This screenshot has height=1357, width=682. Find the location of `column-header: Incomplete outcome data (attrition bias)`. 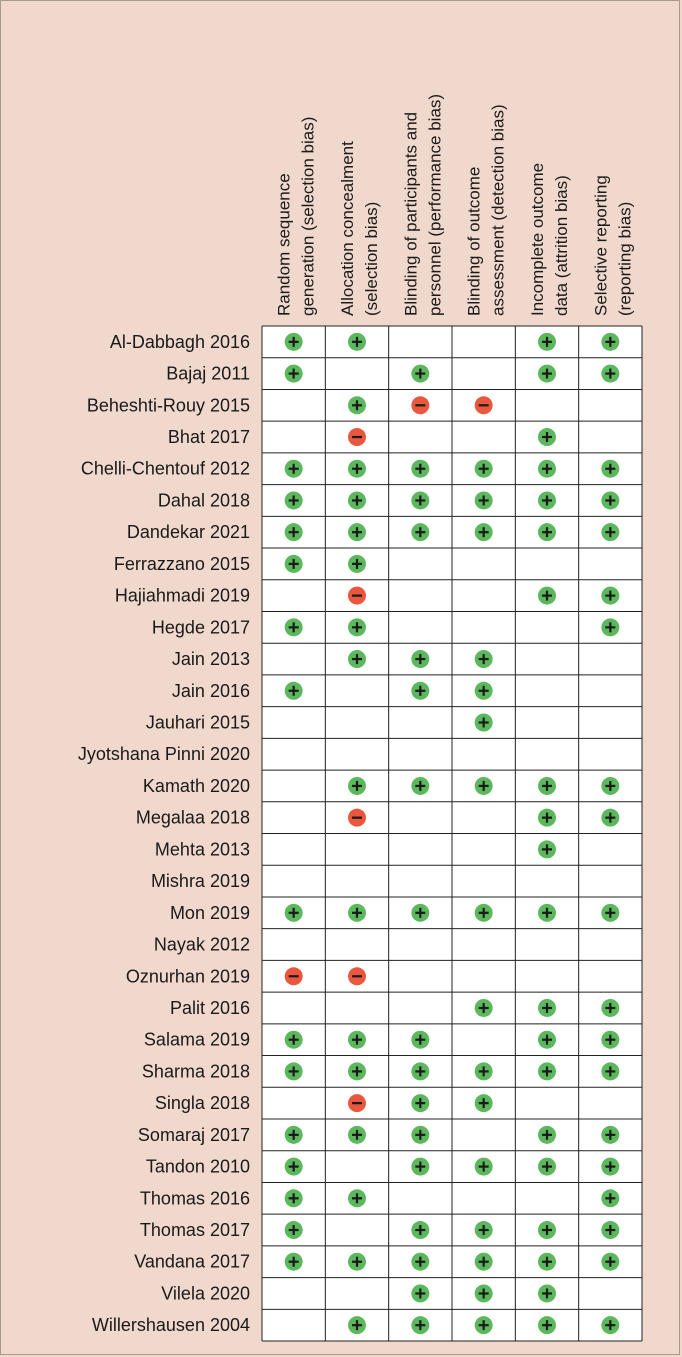

column-header: Incomplete outcome data (attrition bias) is located at coordinates (549, 239).